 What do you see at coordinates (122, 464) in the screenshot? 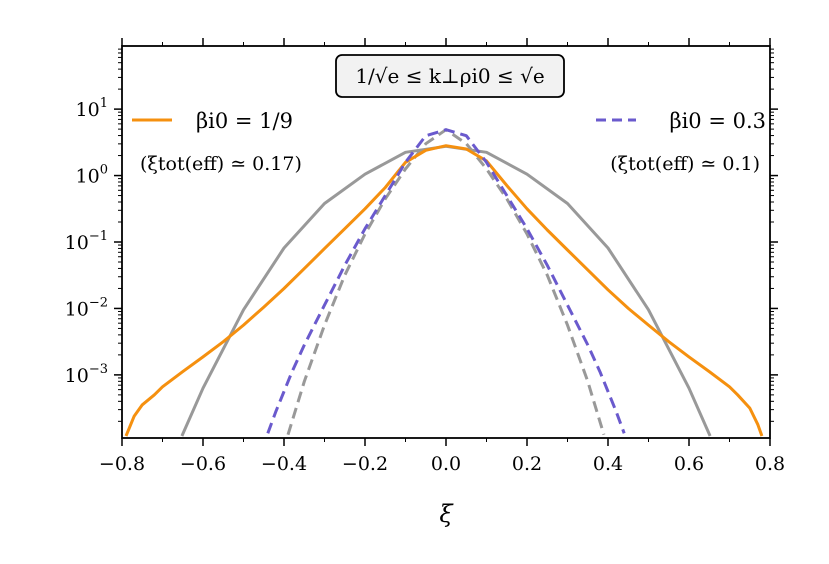
I see `x-tick-label: −0.8` at bounding box center [122, 464].